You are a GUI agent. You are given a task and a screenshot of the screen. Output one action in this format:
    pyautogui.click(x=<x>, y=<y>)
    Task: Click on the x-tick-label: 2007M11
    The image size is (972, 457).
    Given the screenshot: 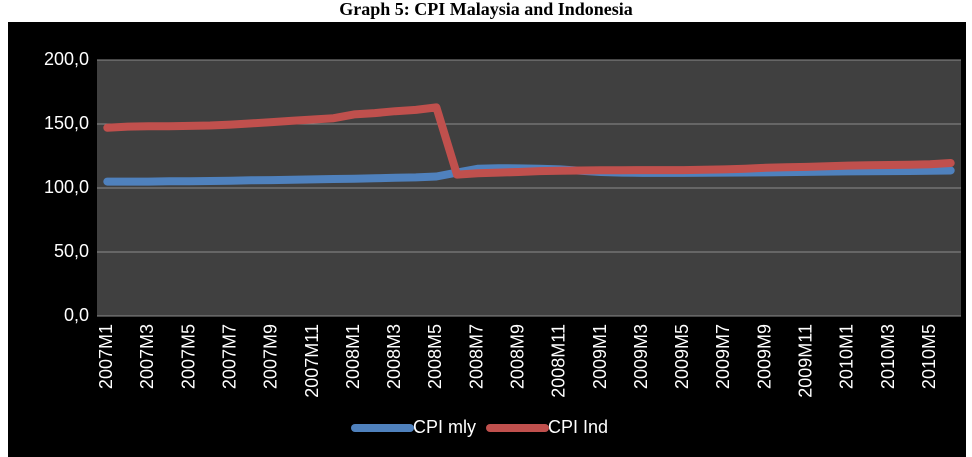 What is the action you would take?
    pyautogui.click(x=312, y=361)
    